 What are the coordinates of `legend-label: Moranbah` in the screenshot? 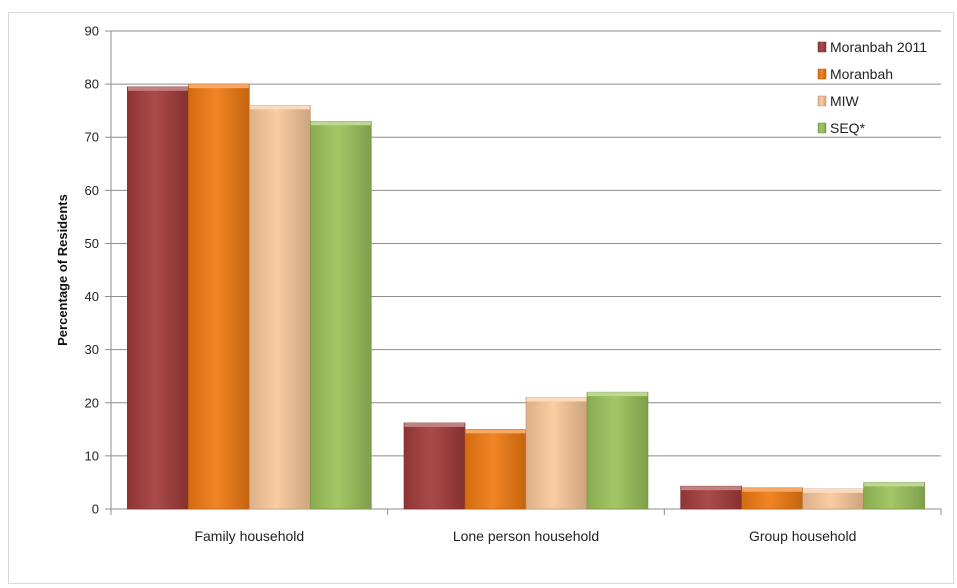 It's located at (861, 74).